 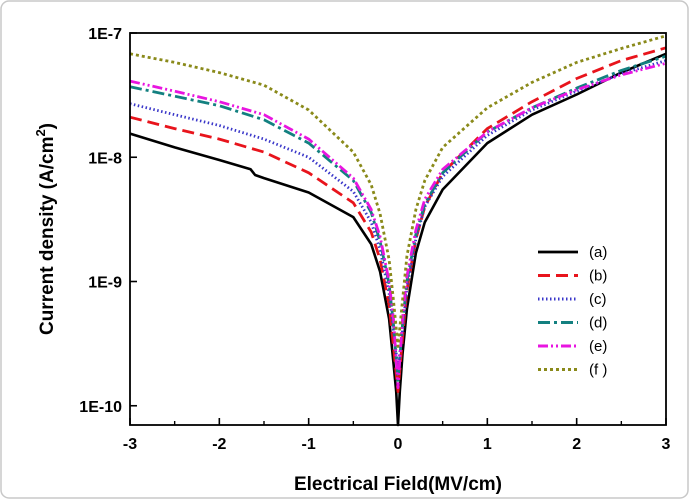 What do you see at coordinates (309, 444) in the screenshot?
I see `x-tick-label: -1` at bounding box center [309, 444].